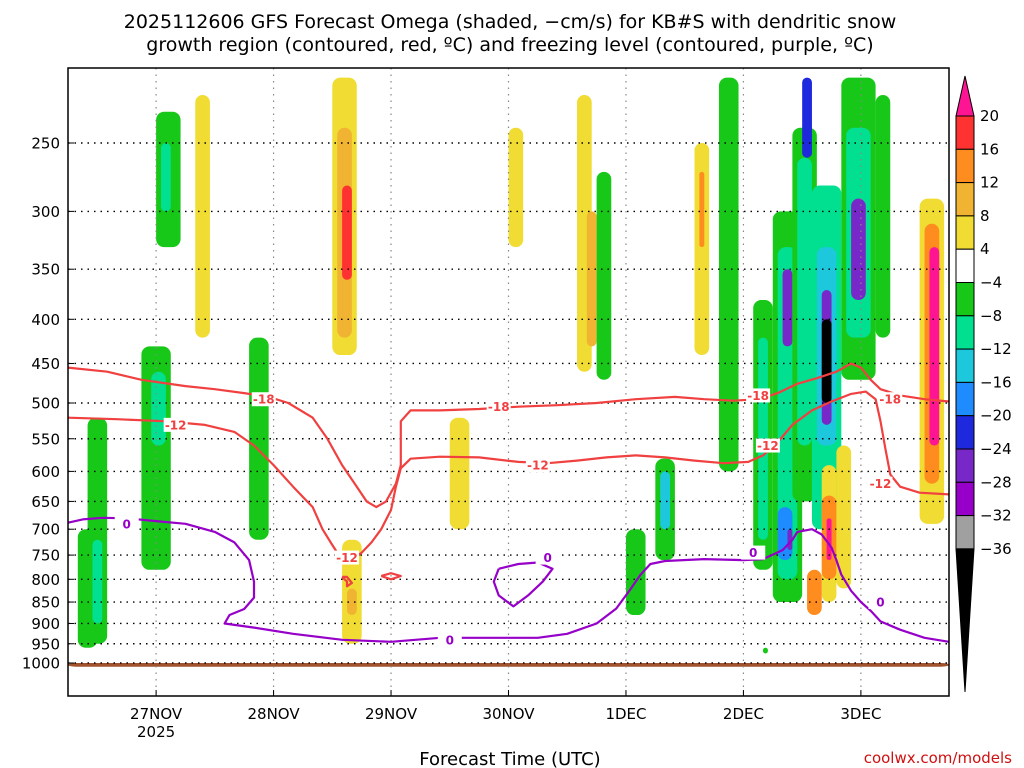  What do you see at coordinates (45, 530) in the screenshot?
I see `ytick-label-700: 700` at bounding box center [45, 530].